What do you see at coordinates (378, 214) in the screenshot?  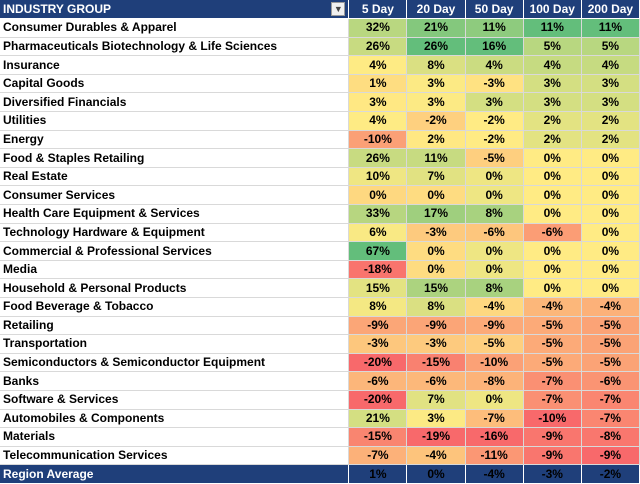 I see `value-cell-5-day: 33%` at bounding box center [378, 214].